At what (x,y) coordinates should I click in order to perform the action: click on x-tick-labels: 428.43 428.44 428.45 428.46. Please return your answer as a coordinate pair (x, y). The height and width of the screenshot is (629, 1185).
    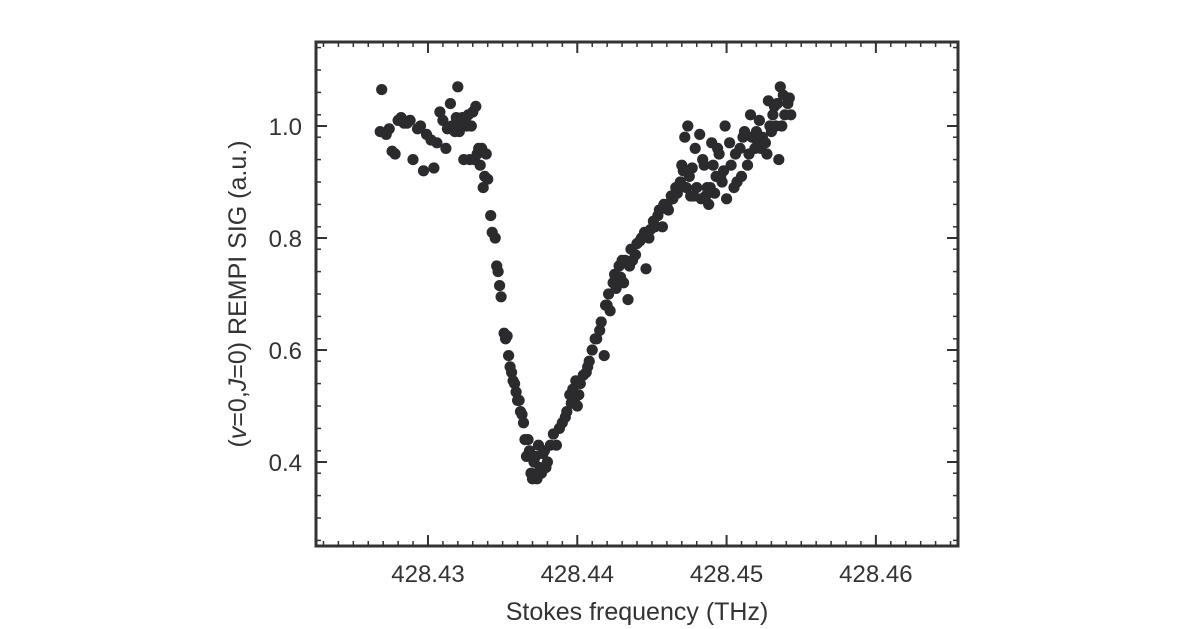
    Looking at the image, I should click on (651, 574).